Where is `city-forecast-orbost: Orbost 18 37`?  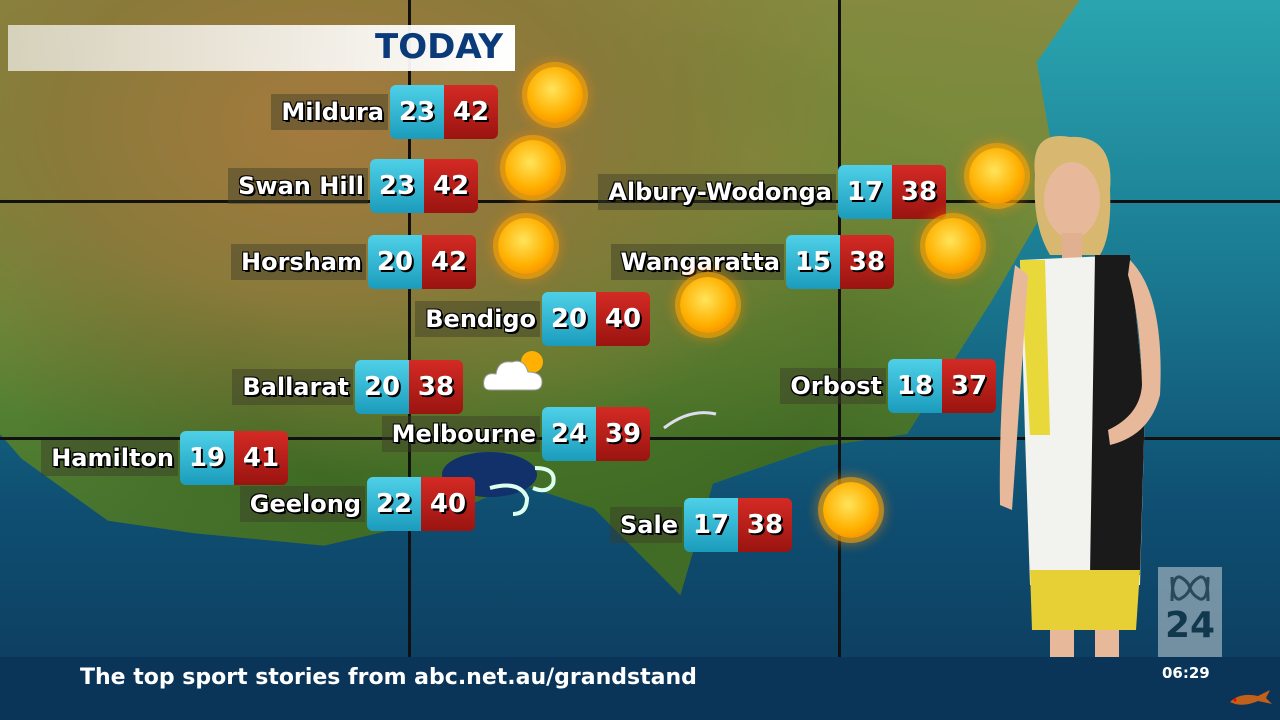
city-forecast-orbost: Orbost 18 37 is located at coordinates (888, 386).